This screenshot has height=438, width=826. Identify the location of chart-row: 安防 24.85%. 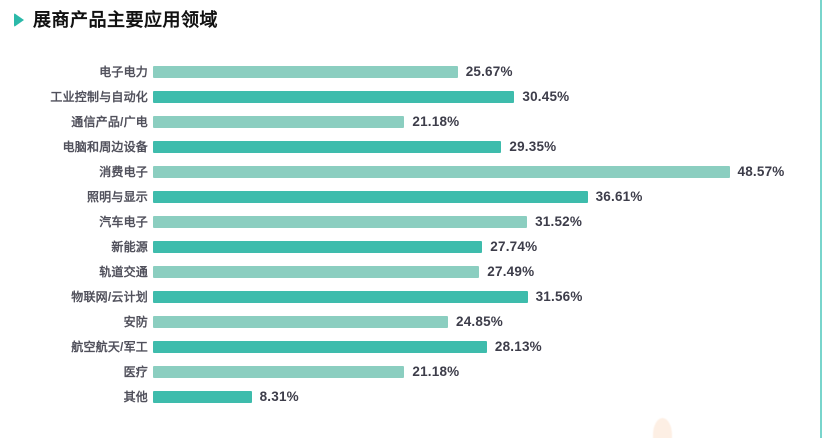
(405, 321).